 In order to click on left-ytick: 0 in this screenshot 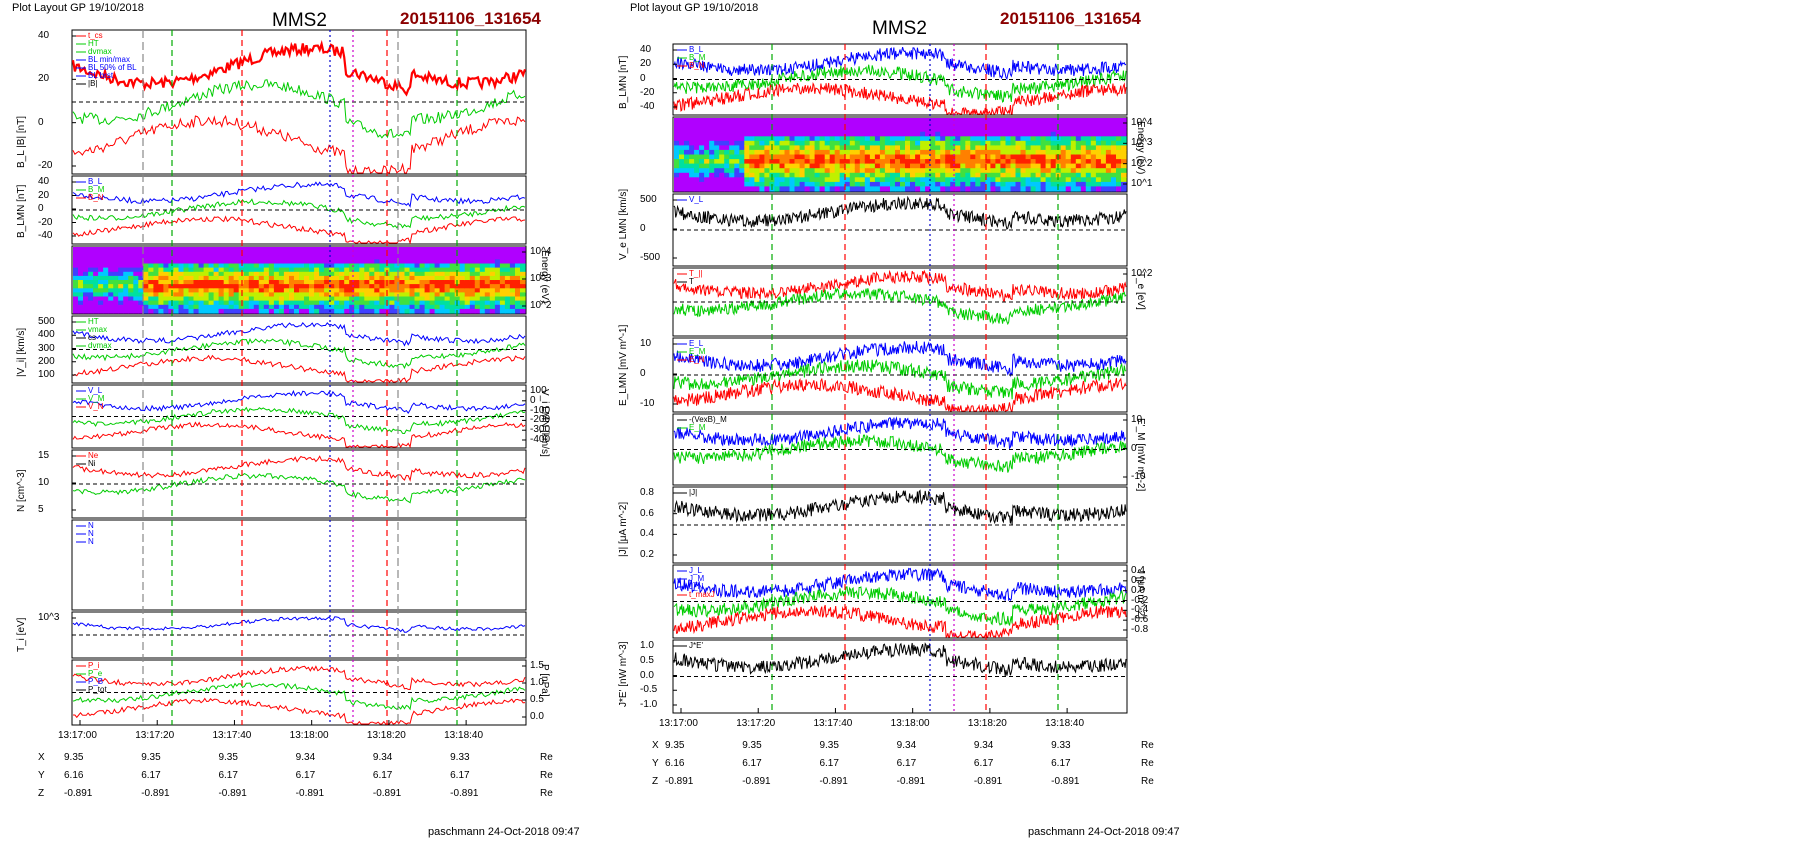, I will do `click(41, 208)`.